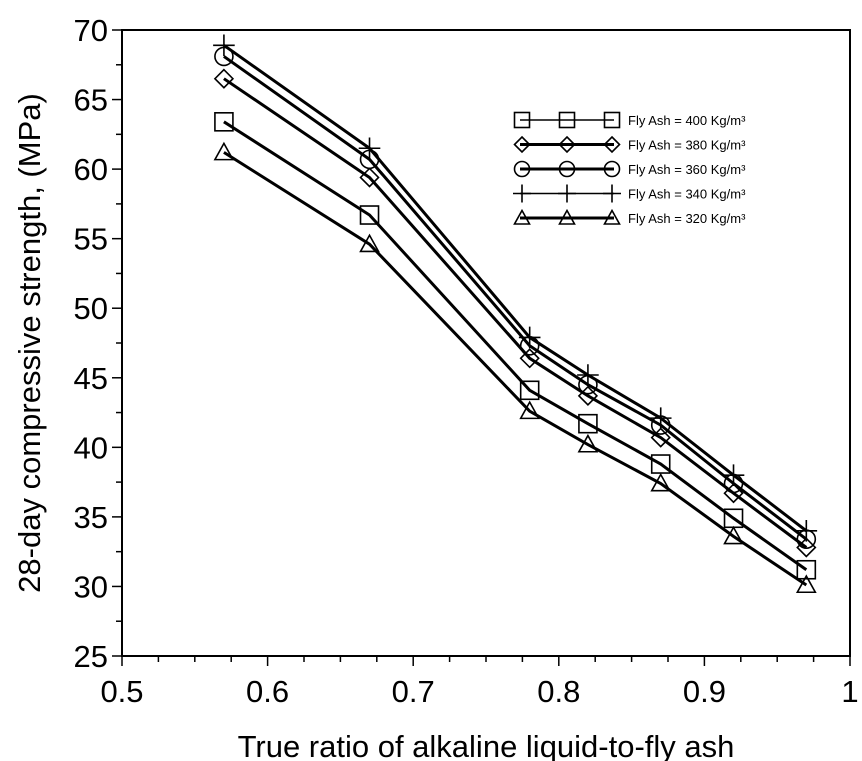  I want to click on x-tick-label: 1, so click(849, 691).